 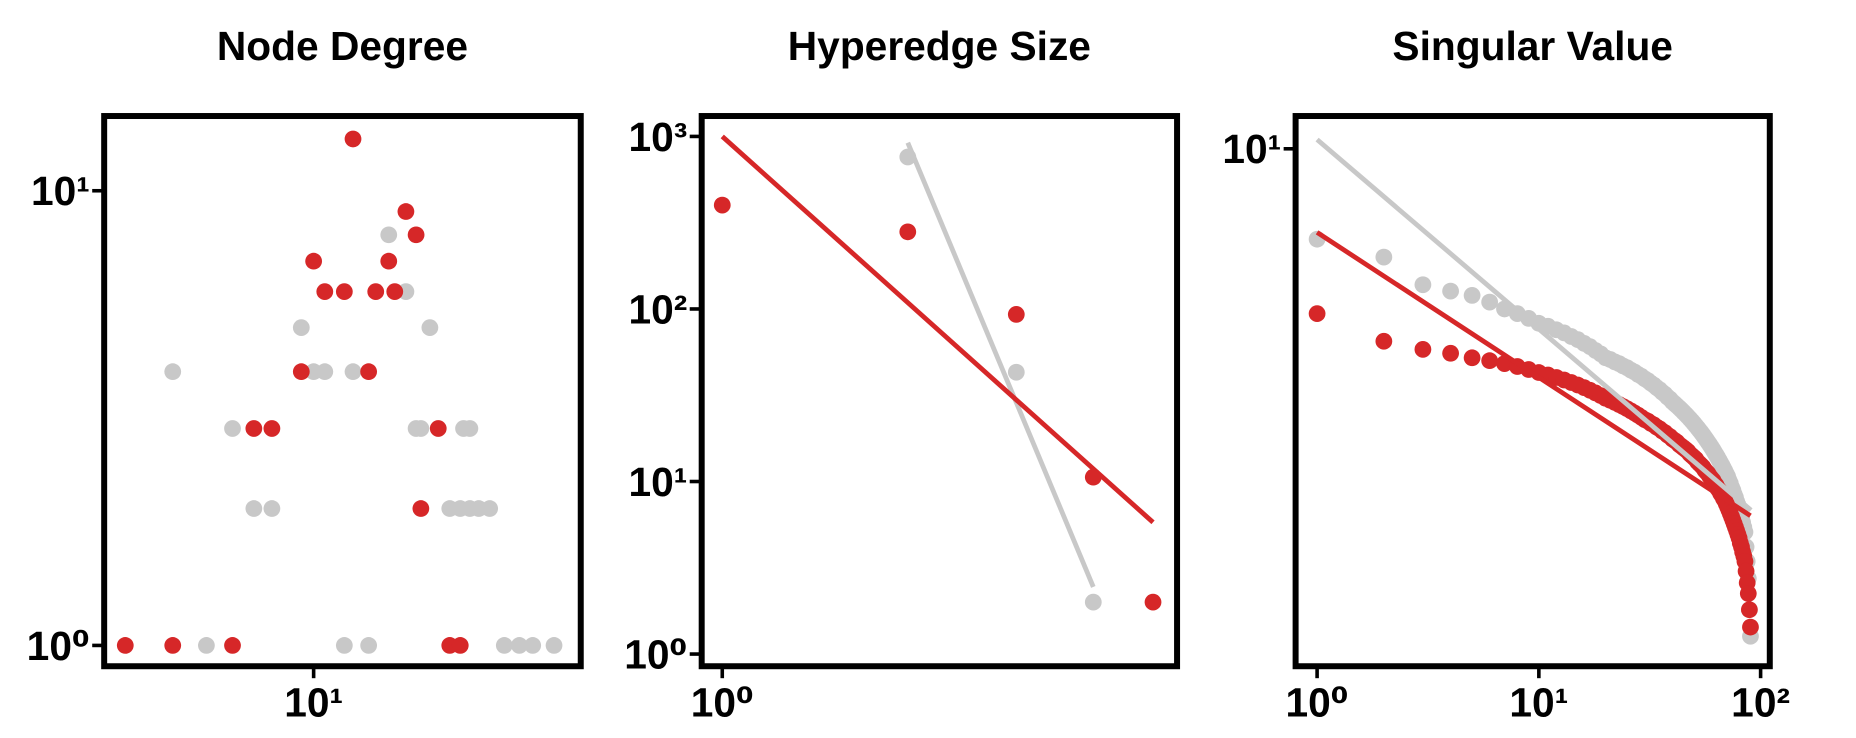 What do you see at coordinates (657, 309) in the screenshot?
I see `y-tick-label: 10²` at bounding box center [657, 309].